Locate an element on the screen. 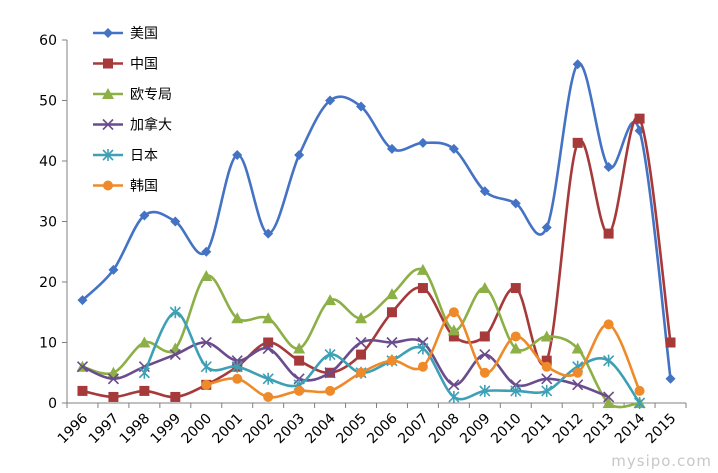 This screenshot has height=473, width=718. x-tick-label: 1998 is located at coordinates (135, 429).